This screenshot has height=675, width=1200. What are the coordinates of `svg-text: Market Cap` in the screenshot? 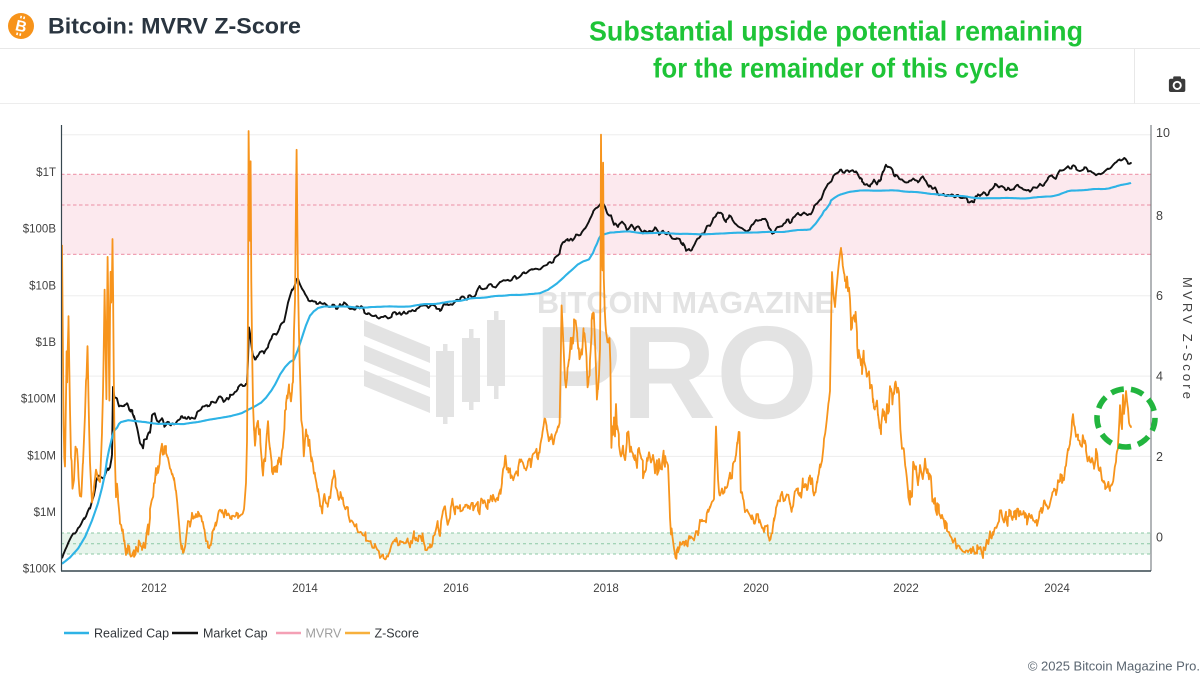 It's located at (235, 634).